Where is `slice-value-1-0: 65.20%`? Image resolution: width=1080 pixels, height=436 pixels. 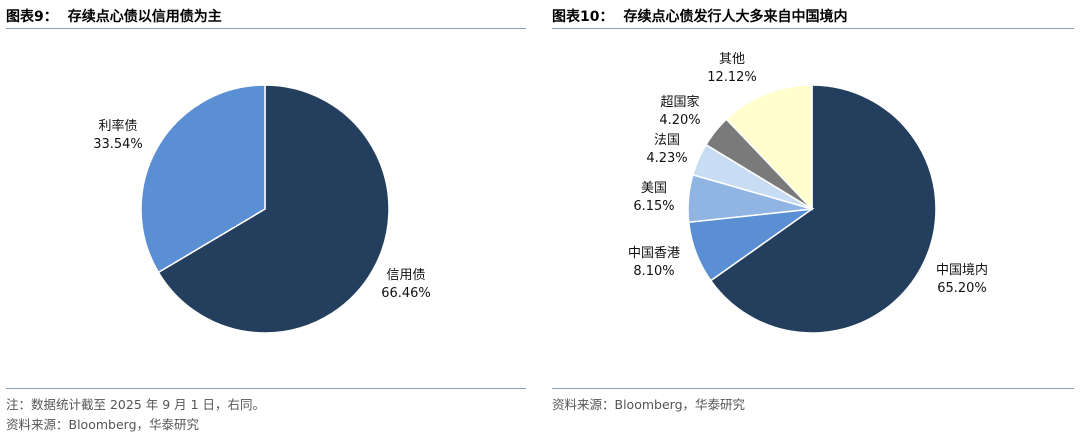
slice-value-1-0: 65.20% is located at coordinates (962, 288).